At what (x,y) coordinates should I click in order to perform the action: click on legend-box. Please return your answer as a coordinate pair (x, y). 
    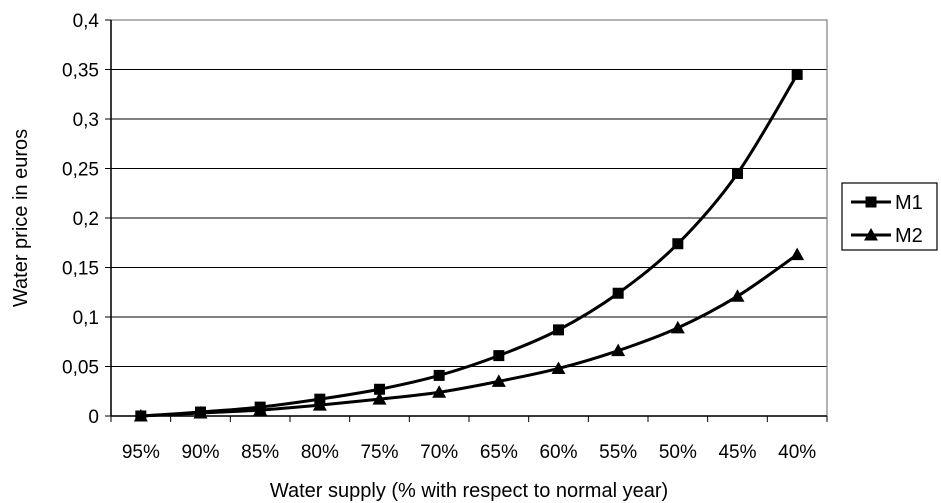
    Looking at the image, I should click on (889, 216).